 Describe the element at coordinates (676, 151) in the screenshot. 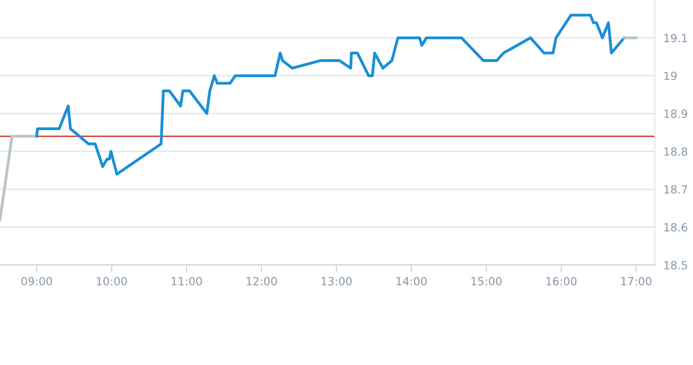

I see `y-tick-label: 18.8` at that location.